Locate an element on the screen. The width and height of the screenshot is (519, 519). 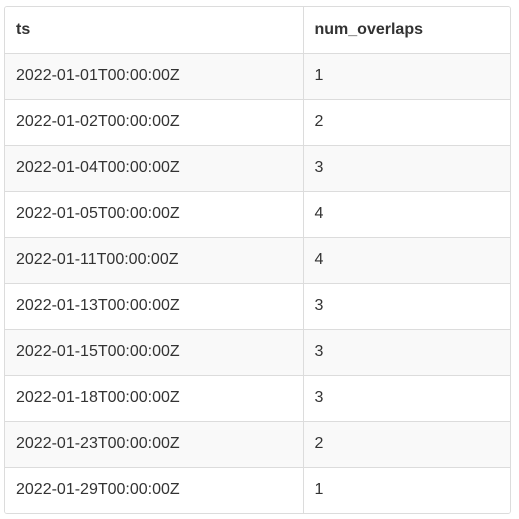
table-row: 2022-01-13T00:00:00Z 3 is located at coordinates (257, 306).